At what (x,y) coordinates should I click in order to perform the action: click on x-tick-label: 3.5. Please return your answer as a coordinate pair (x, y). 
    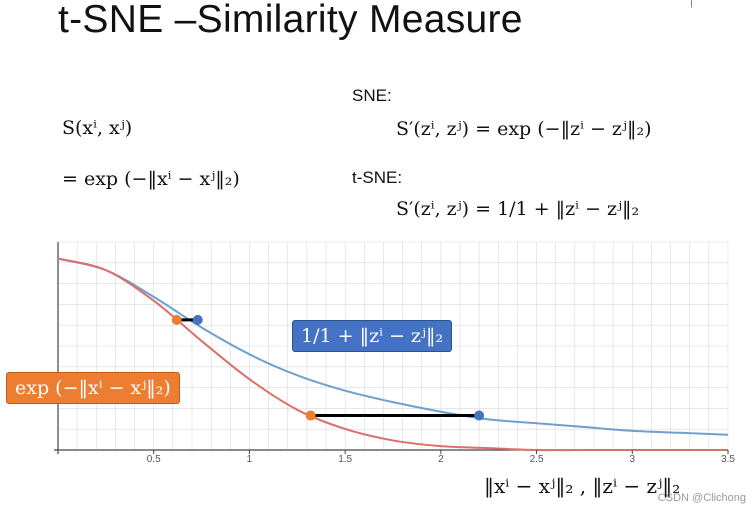
    Looking at the image, I should click on (728, 459).